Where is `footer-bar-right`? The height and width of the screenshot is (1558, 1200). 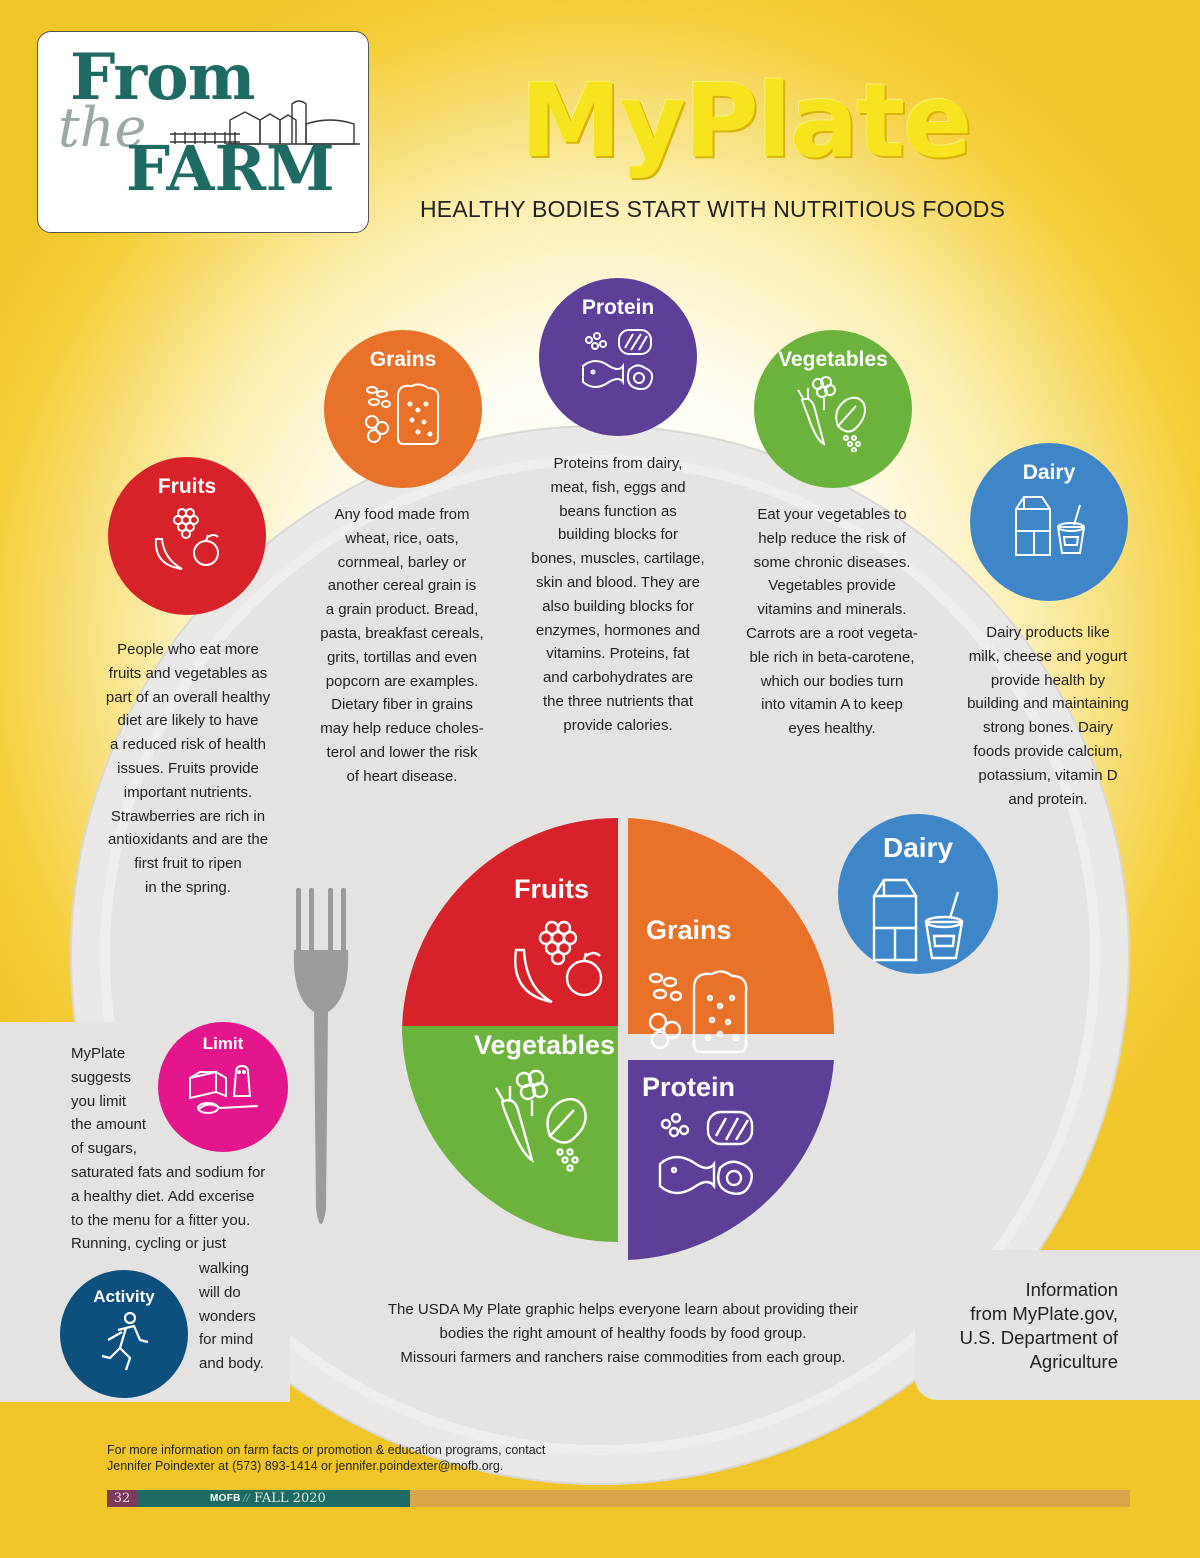
footer-bar-right is located at coordinates (770, 1498).